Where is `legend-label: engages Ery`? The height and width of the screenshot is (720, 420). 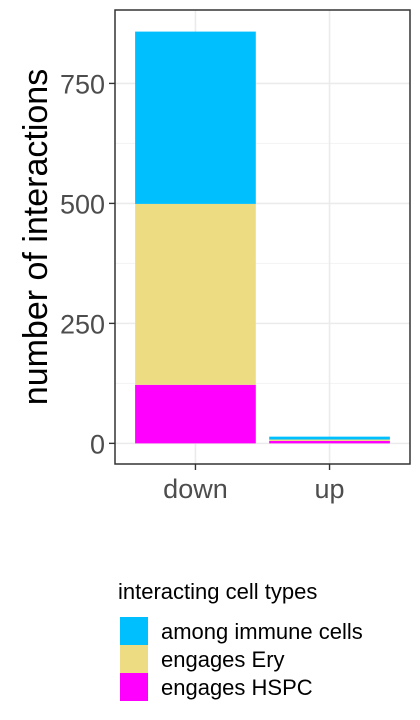
legend-label: engages Ery is located at coordinates (223, 659).